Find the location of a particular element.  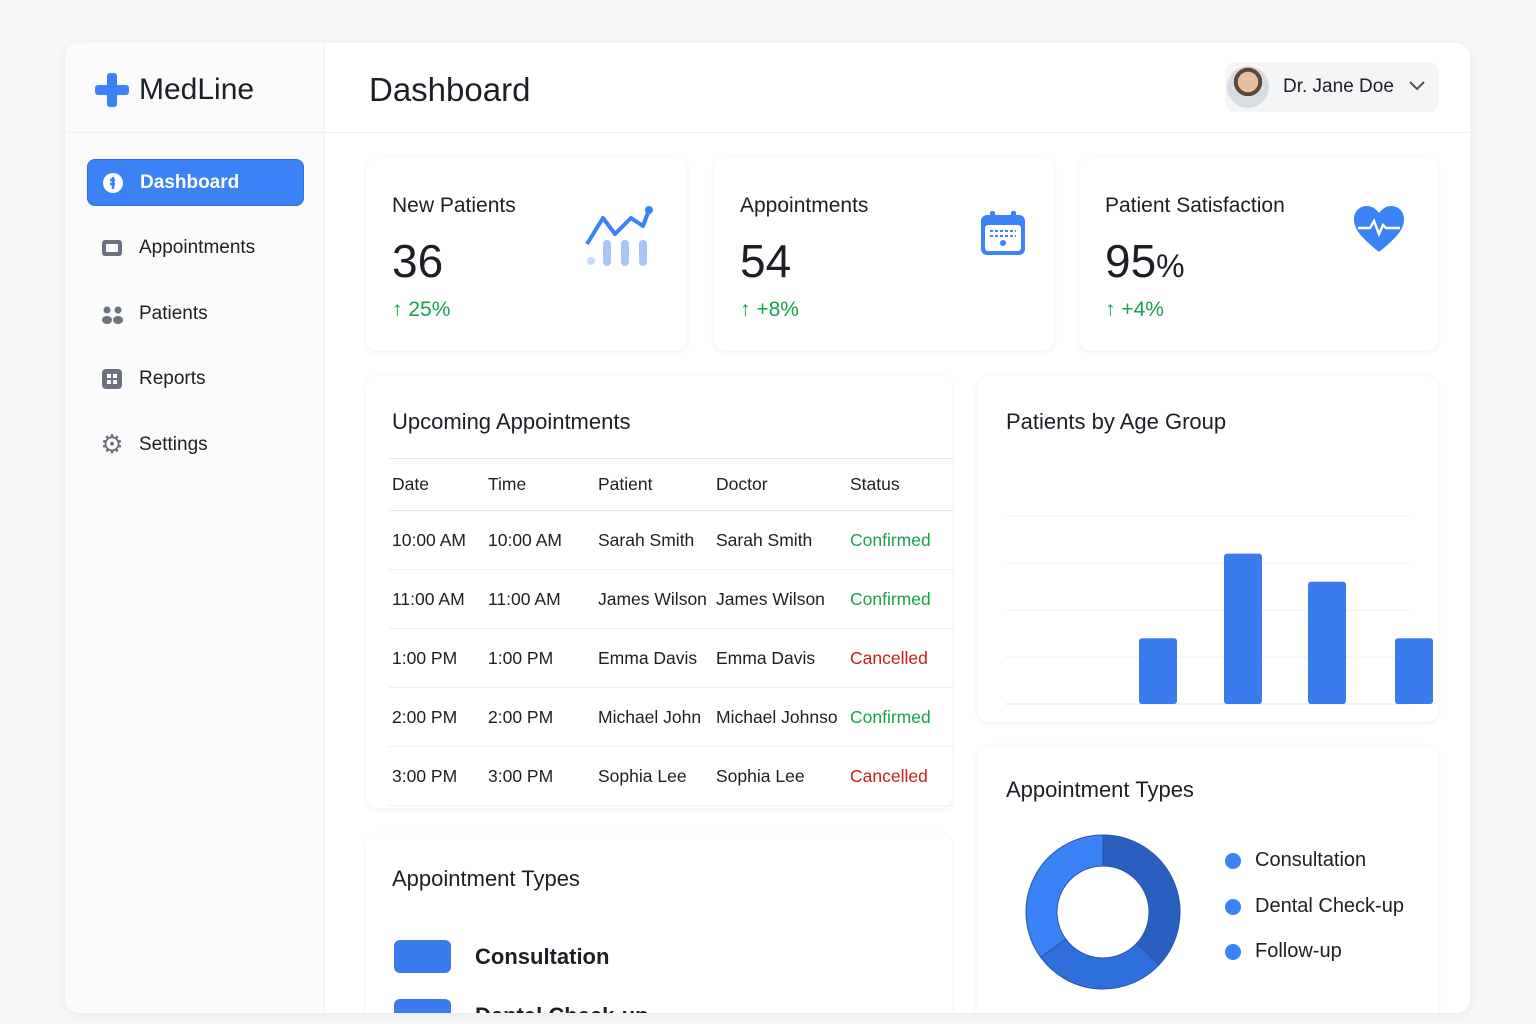

x-tick-label: 56+ is located at coordinates (1414, 720).